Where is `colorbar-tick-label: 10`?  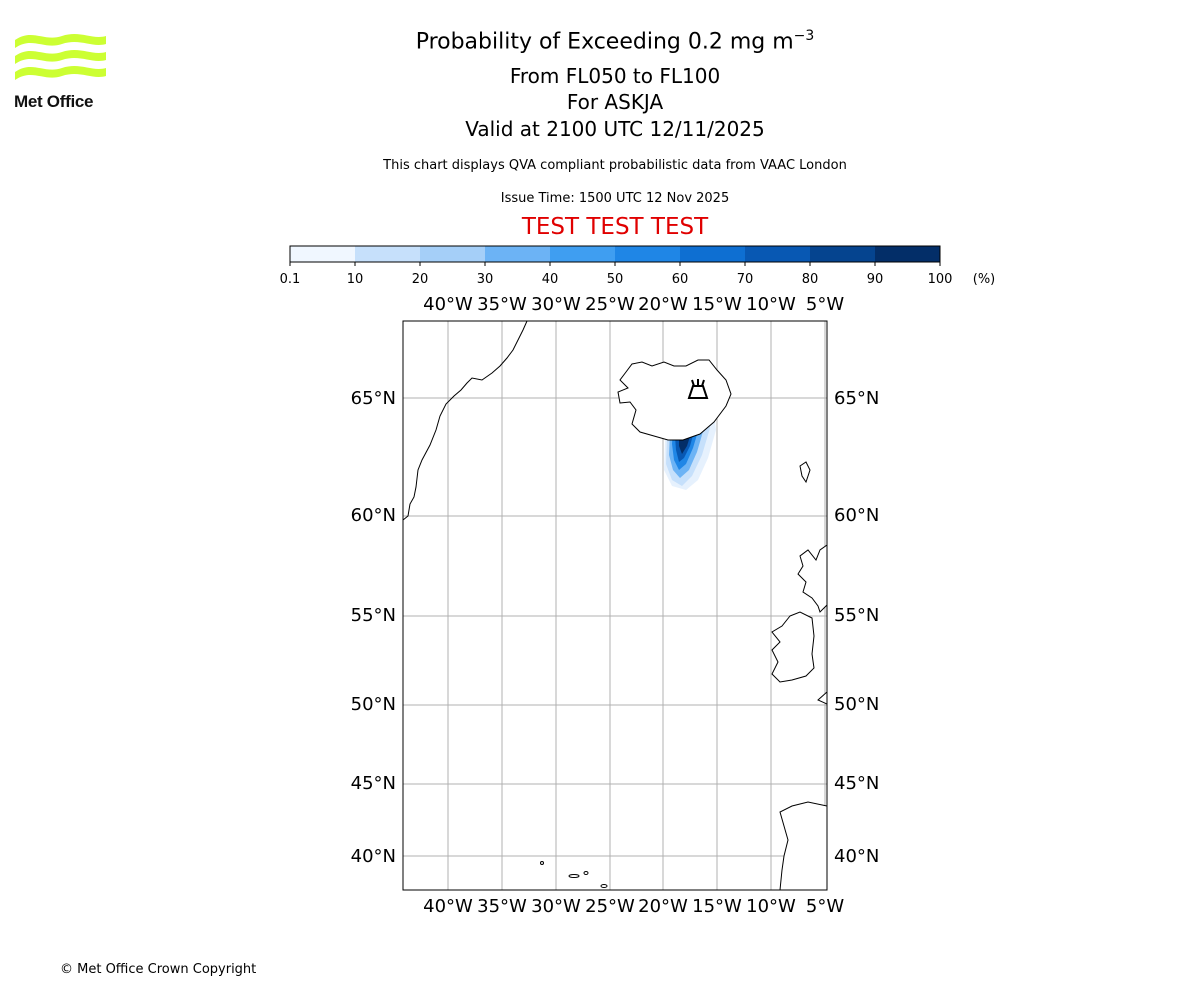 colorbar-tick-label: 10 is located at coordinates (355, 279).